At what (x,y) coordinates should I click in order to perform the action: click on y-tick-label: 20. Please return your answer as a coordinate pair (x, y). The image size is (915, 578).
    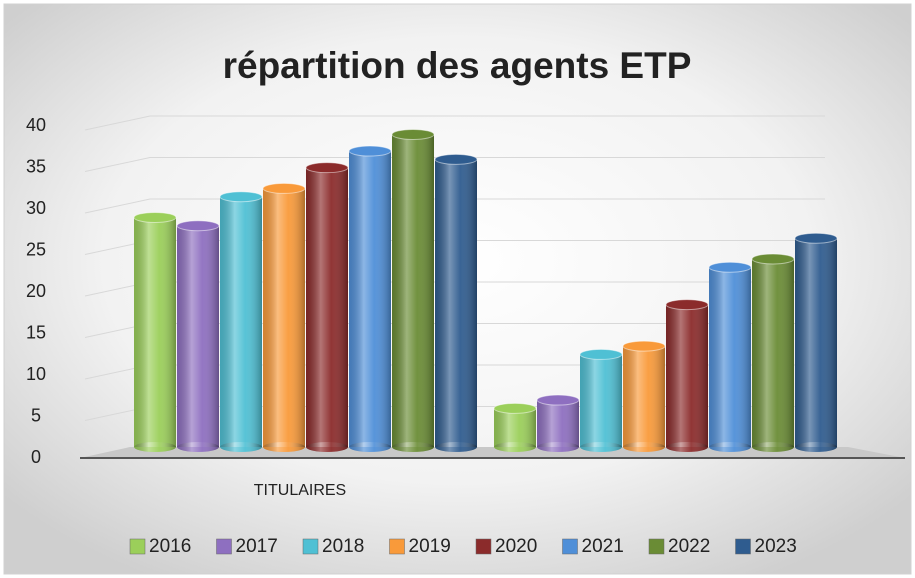
    Looking at the image, I should click on (36, 291).